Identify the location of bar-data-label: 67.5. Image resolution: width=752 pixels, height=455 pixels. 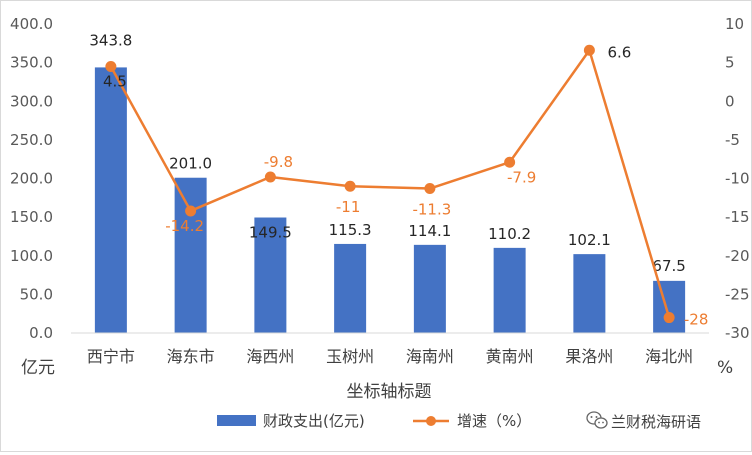
(668, 266).